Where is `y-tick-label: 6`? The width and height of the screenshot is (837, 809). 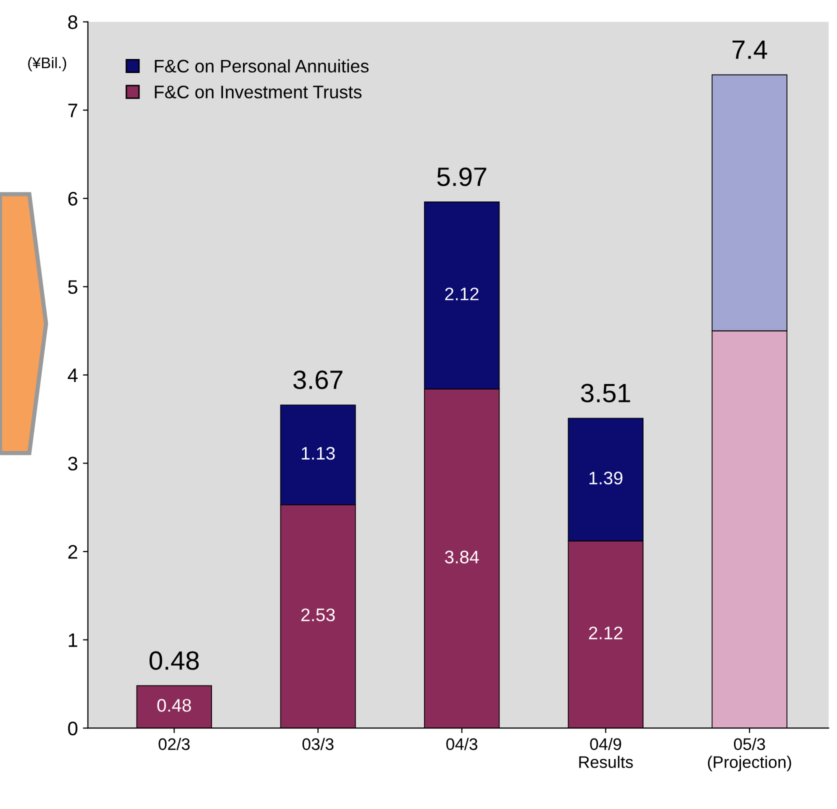
y-tick-label: 6 is located at coordinates (73, 199).